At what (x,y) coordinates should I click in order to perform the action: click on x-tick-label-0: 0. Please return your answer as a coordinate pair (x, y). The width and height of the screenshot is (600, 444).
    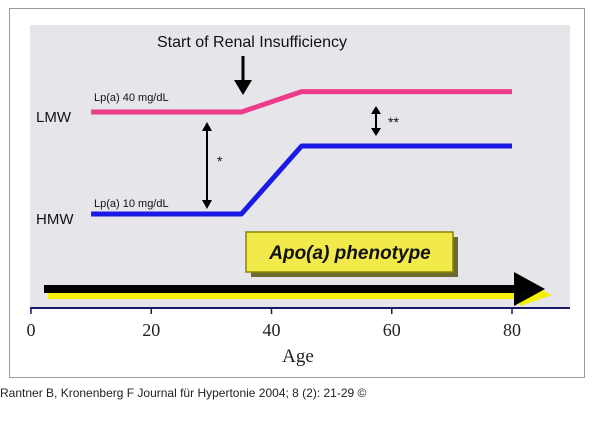
    Looking at the image, I should click on (31, 330).